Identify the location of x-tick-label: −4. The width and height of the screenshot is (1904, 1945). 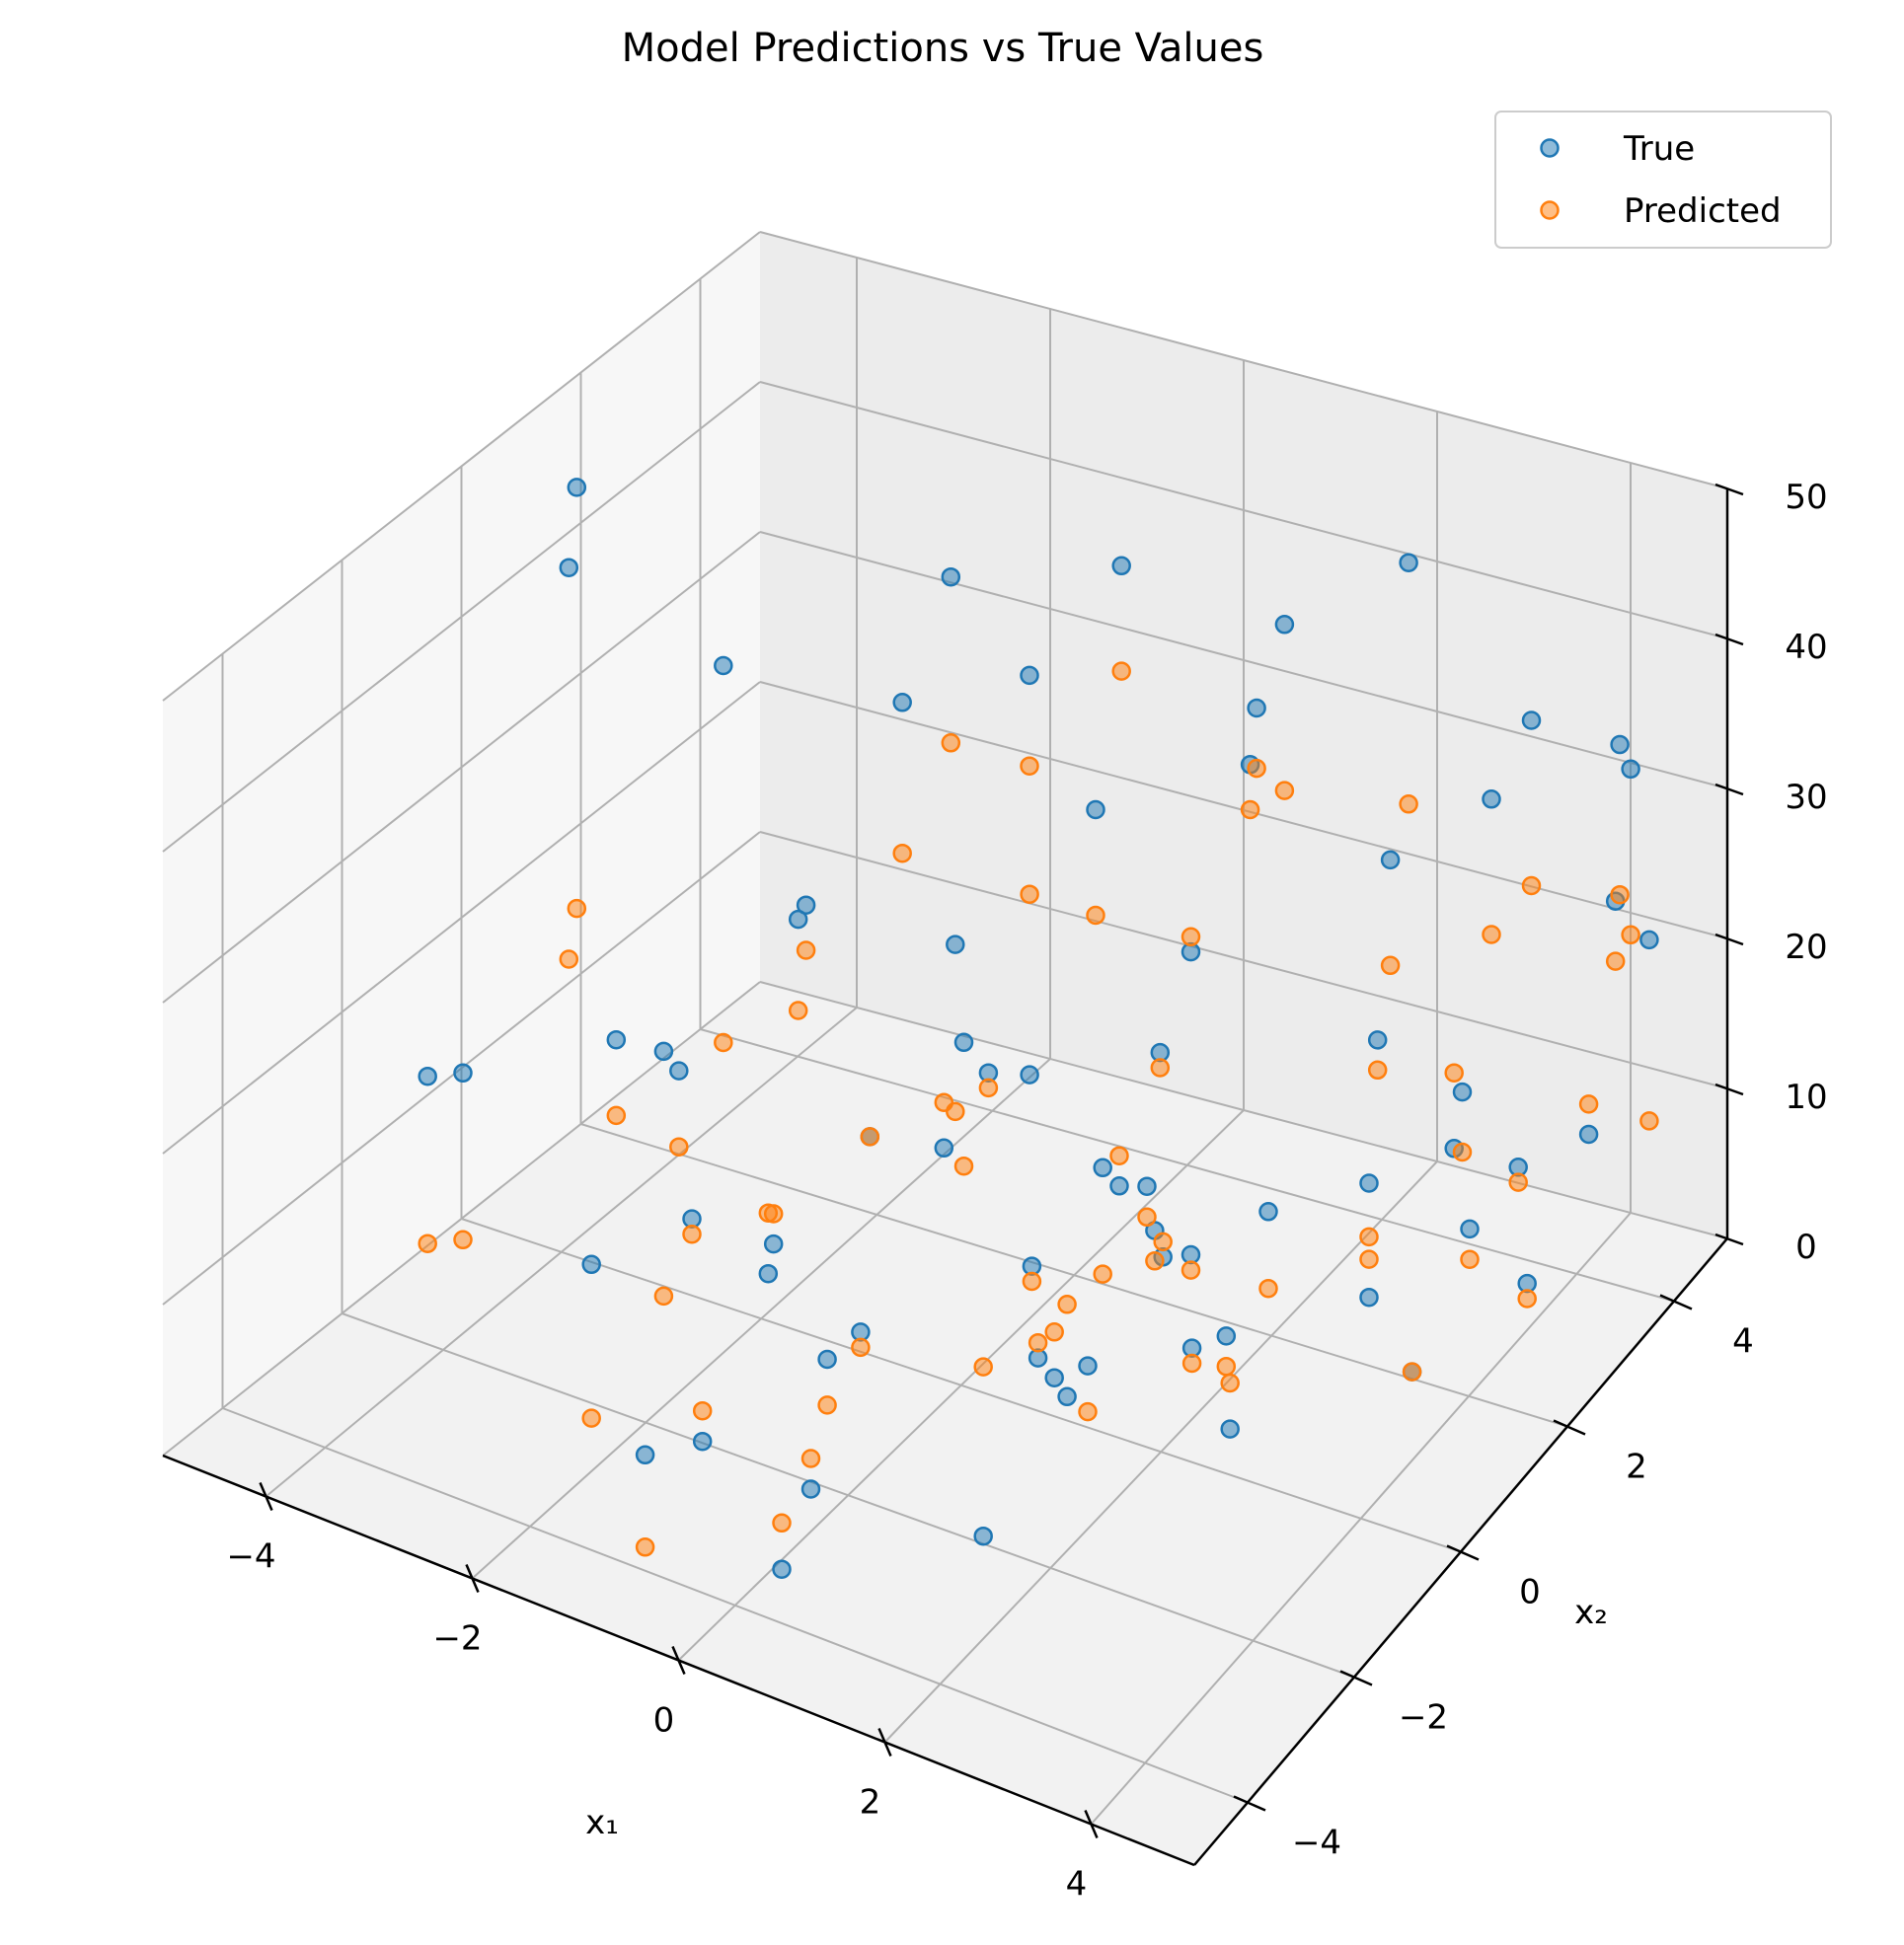
(250, 1557).